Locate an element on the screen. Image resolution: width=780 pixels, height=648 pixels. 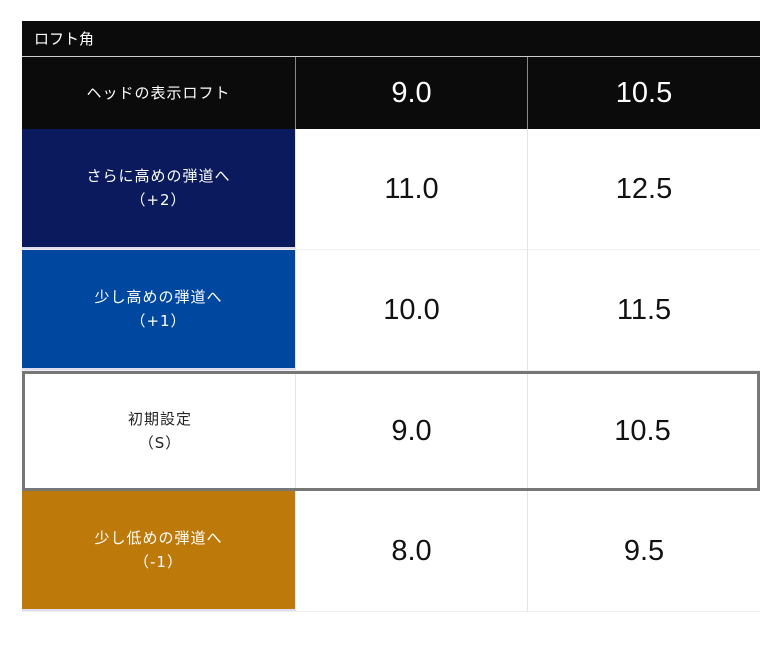
cell-value: 9.0 is located at coordinates (411, 430).